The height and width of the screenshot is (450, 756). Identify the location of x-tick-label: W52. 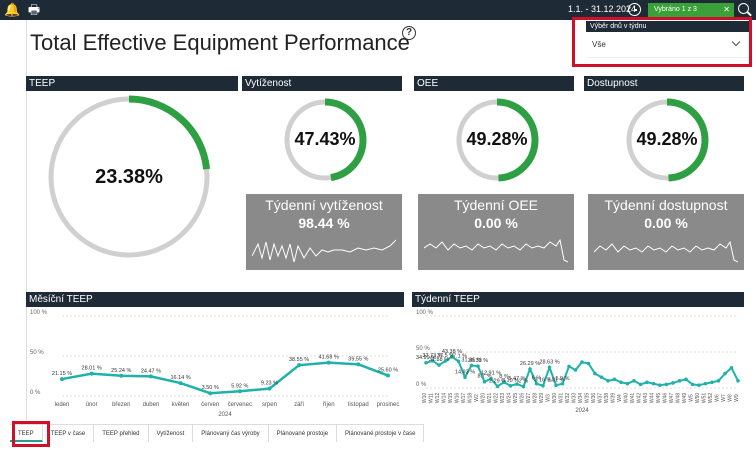
(711, 398).